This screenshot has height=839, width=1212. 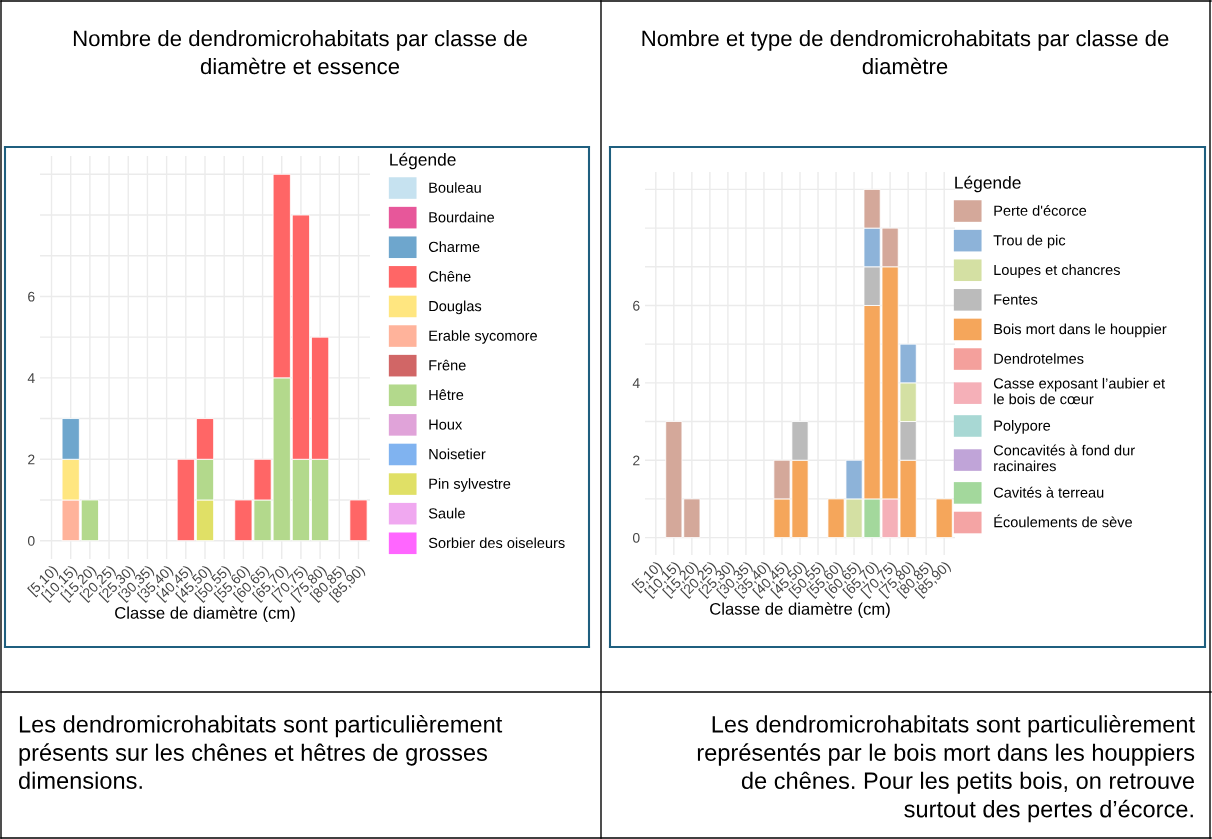 What do you see at coordinates (260, 752) in the screenshot?
I see `text: Les dendromicrohabitats sont particulièrement présents sur les chênes et hêtres de grosses dimensions.` at bounding box center [260, 752].